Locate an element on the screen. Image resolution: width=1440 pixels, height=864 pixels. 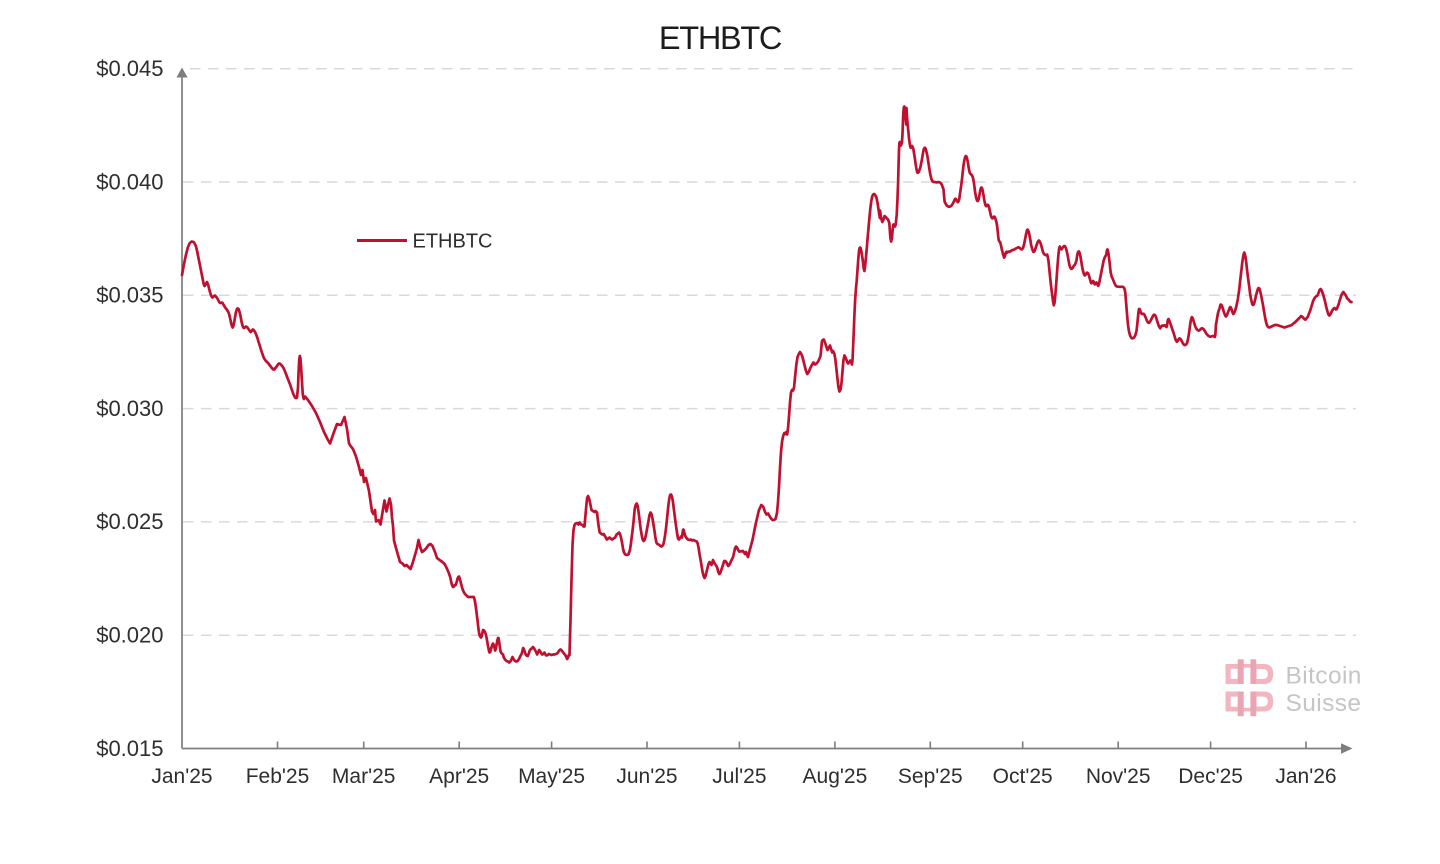
svg-text: Jul'25 is located at coordinates (739, 776).